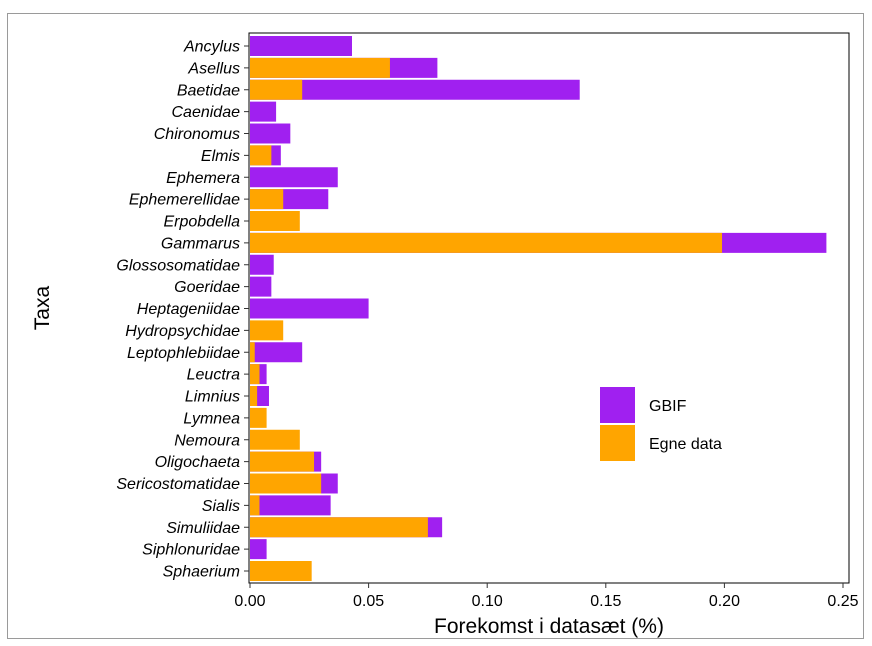 This screenshot has height=646, width=872. Describe the element at coordinates (197, 462) in the screenshot. I see `y-tick-label: Oligochaeta` at that location.